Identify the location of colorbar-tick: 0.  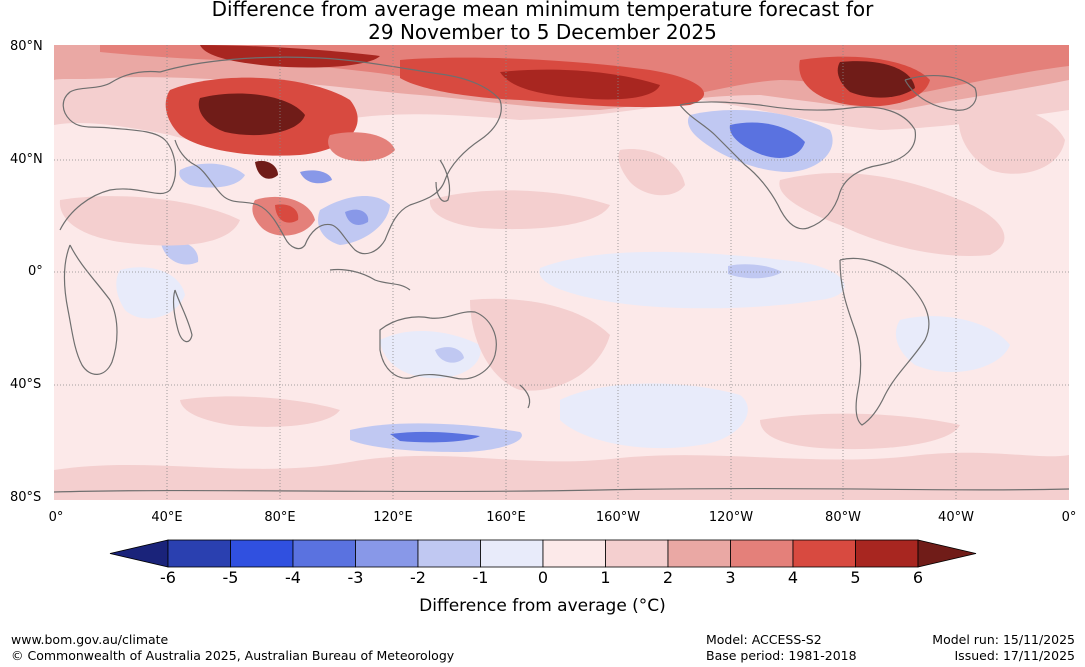
(543, 577).